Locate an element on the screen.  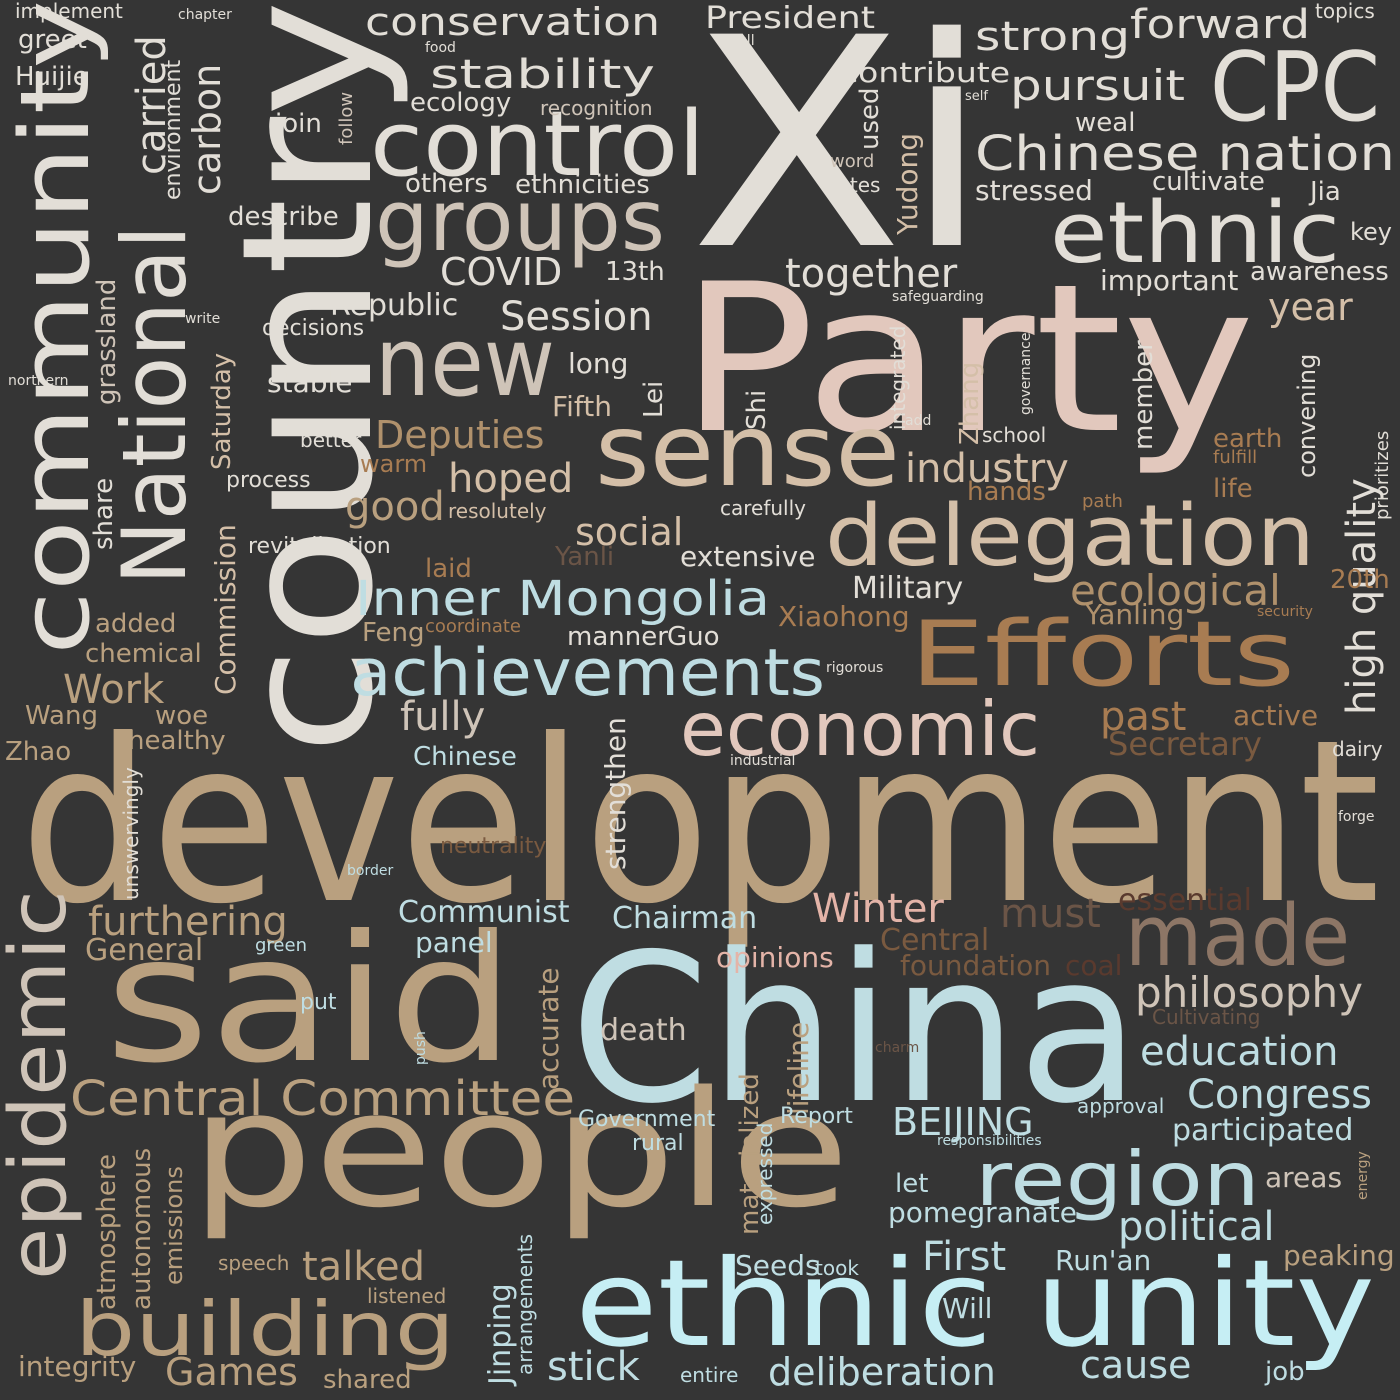
word: Run'an is located at coordinates (1103, 1260).